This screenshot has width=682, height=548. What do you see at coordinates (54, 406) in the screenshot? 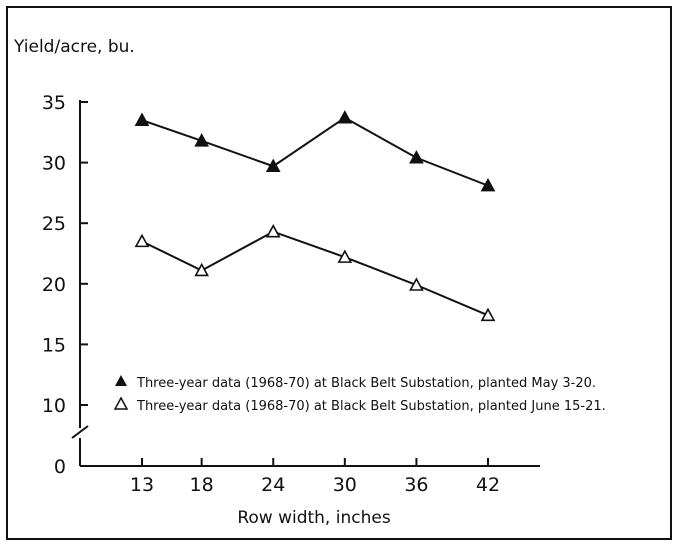
I see `y-tick-label: 10` at bounding box center [54, 406].